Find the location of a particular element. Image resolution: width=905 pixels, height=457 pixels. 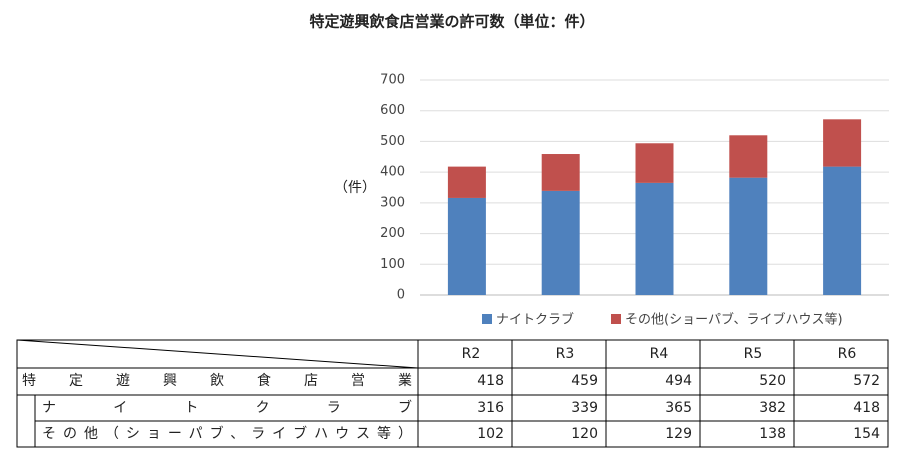

y-tick-label: 200 is located at coordinates (392, 233).